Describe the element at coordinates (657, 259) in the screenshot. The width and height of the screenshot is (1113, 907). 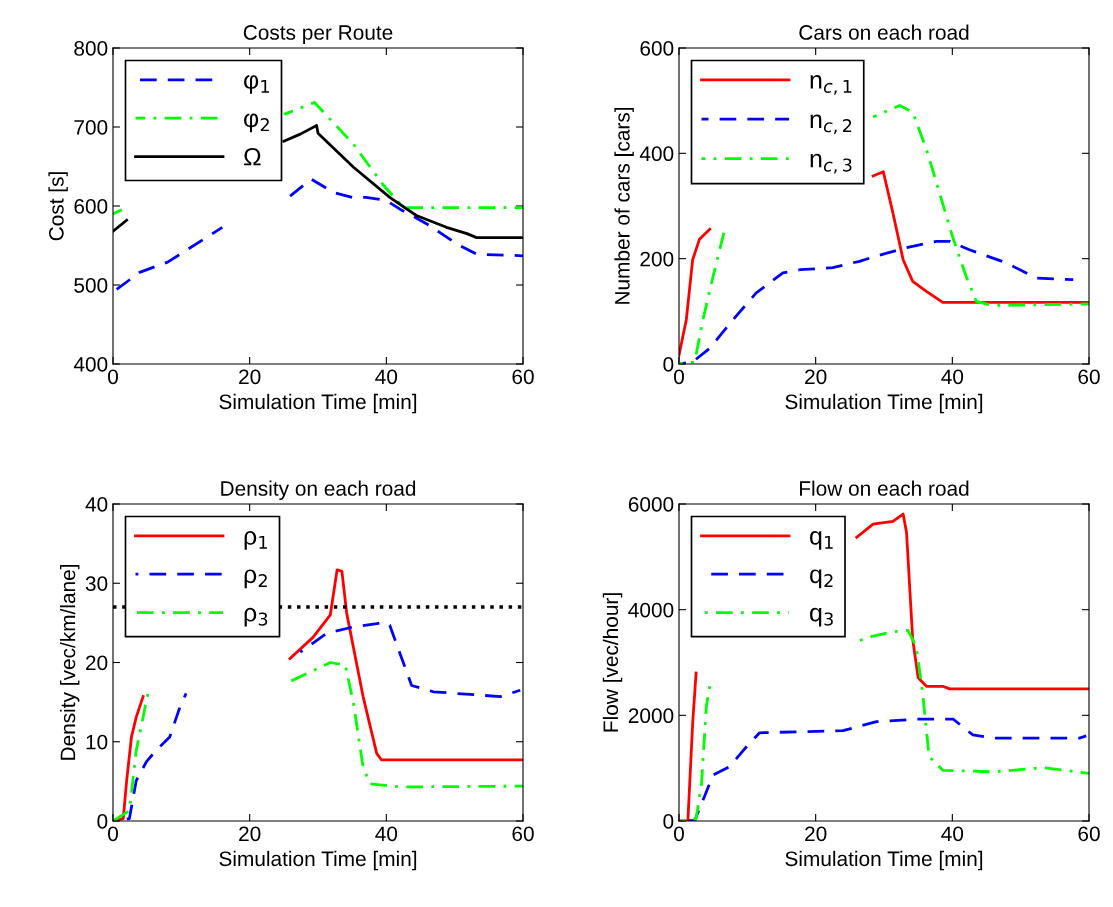
I see `y-tick-label: 200` at that location.